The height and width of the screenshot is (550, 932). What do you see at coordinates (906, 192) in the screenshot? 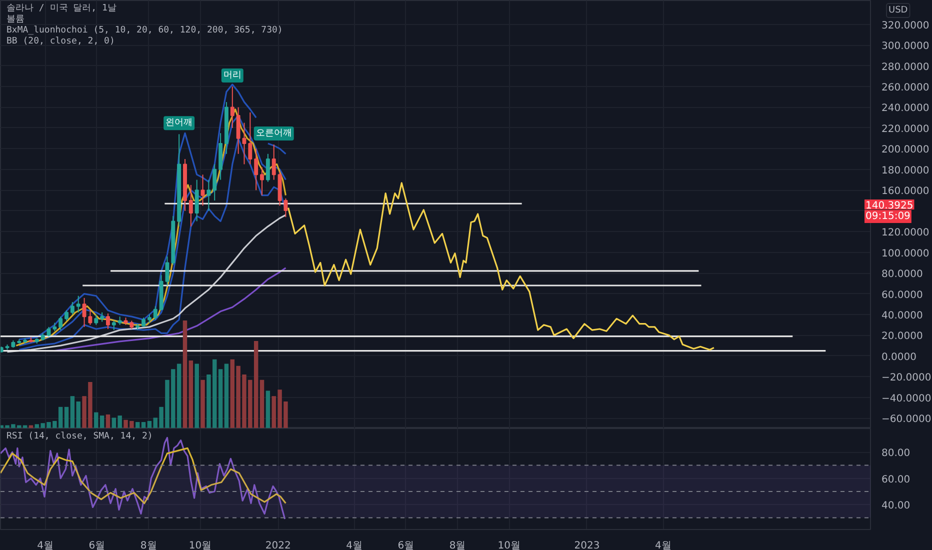
I see `y-tick-label: 160.0000` at bounding box center [906, 192].